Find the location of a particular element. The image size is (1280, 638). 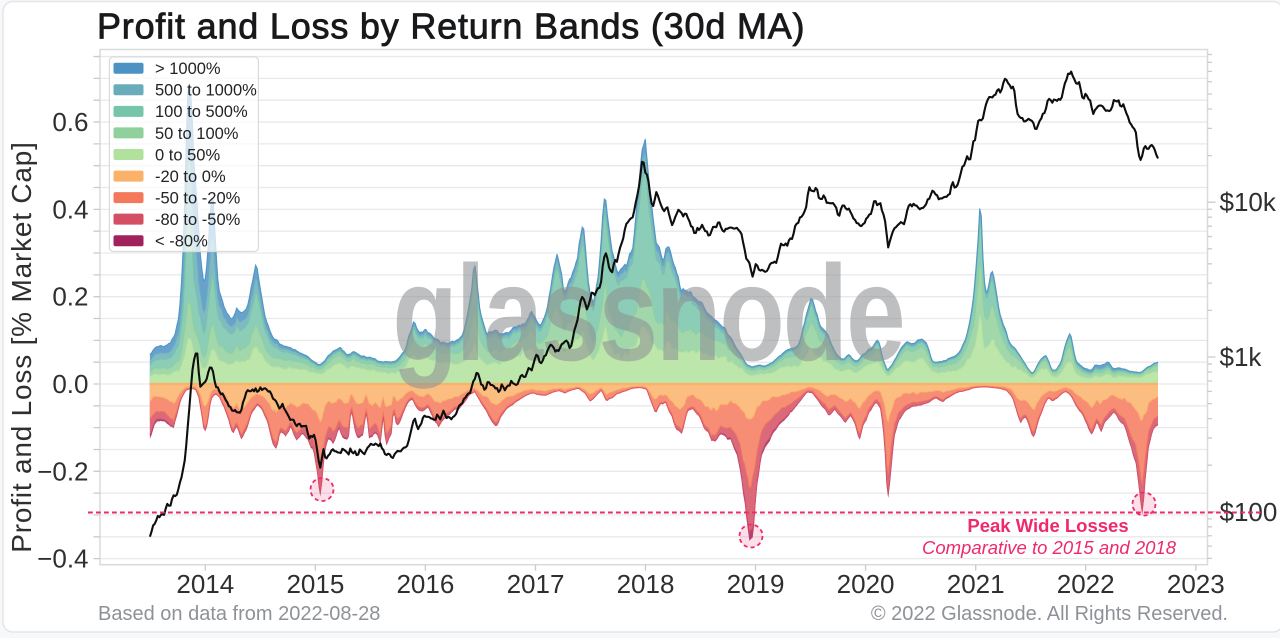

svg-text: $1k is located at coordinates (1241, 357).